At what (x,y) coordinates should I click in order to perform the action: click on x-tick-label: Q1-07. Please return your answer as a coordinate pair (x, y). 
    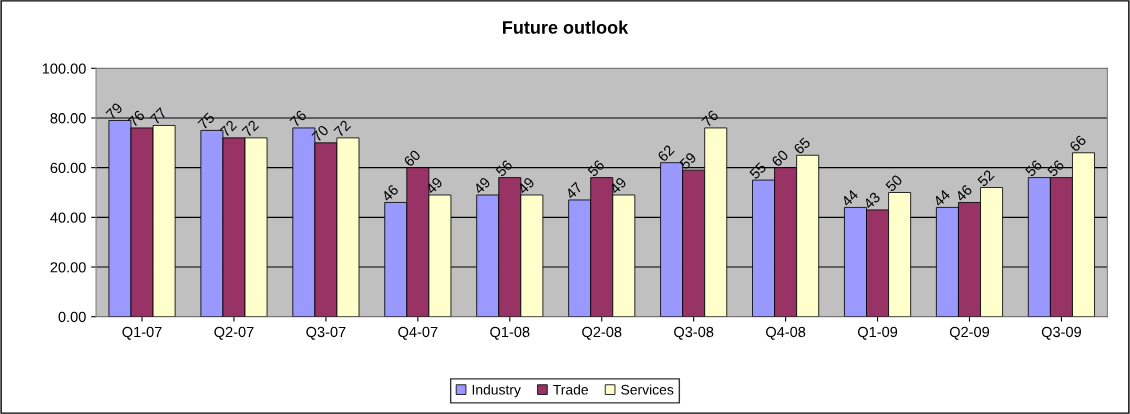
    Looking at the image, I should click on (142, 333).